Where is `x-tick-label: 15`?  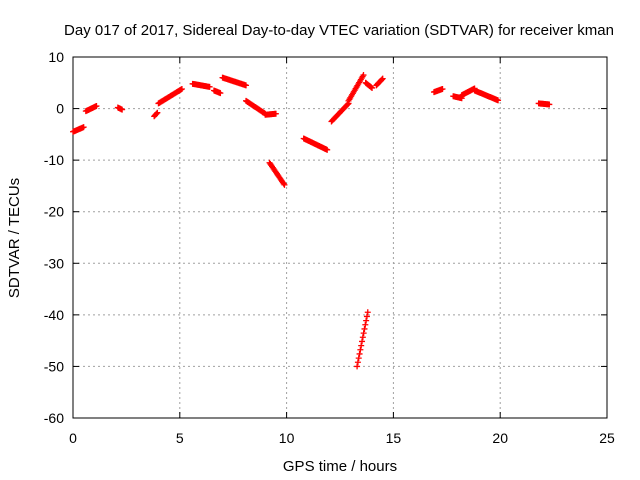
x-tick-label: 15 is located at coordinates (394, 438).